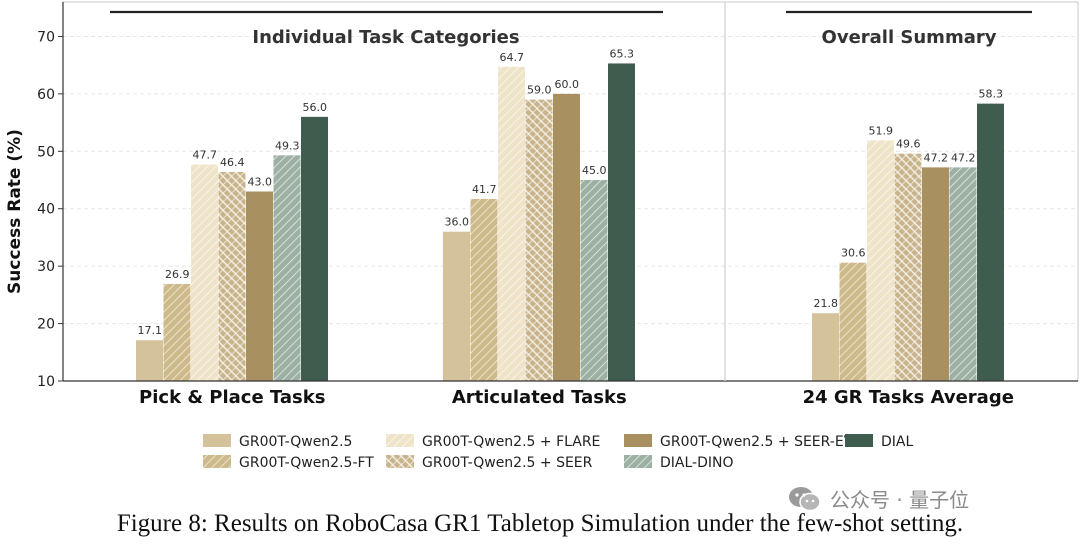 This screenshot has width=1080, height=550. I want to click on y-tick-label: 70, so click(46, 37).